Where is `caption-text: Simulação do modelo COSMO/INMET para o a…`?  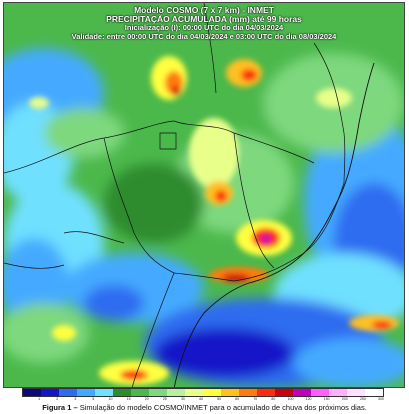 caption-text: Simulação do modelo COSMO/INMET para o a… is located at coordinates (222, 407).